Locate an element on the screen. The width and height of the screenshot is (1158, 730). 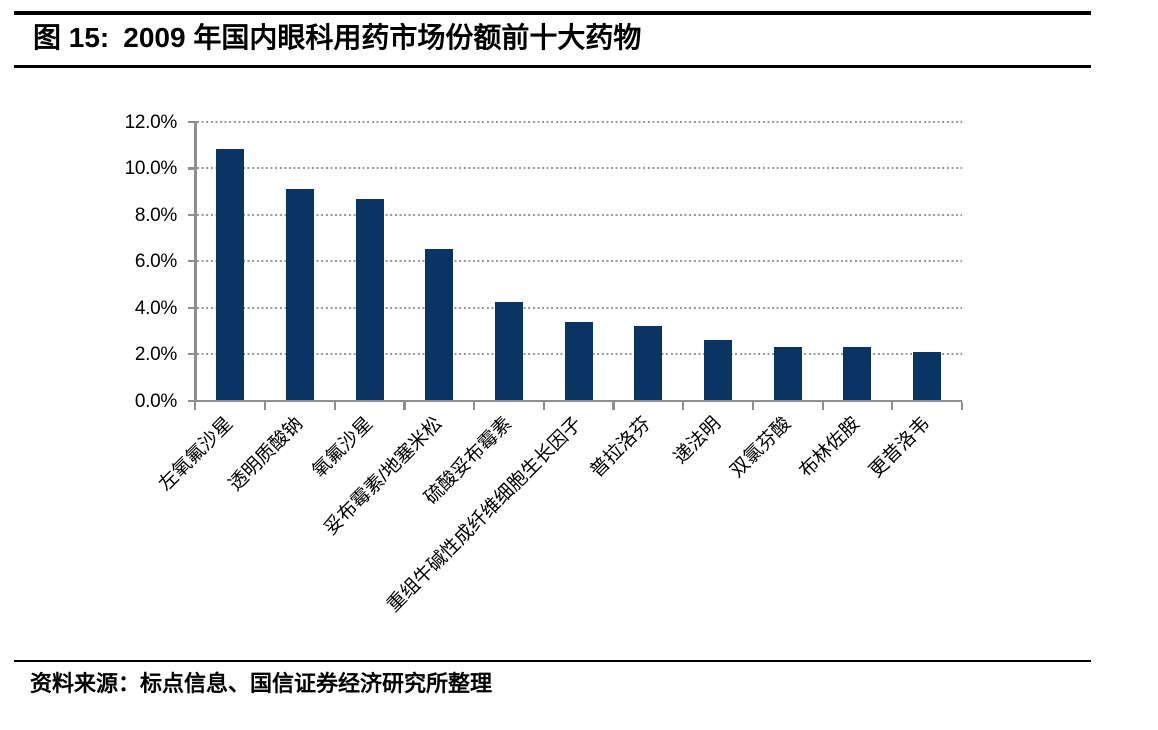
top-rule is located at coordinates (552, 13).